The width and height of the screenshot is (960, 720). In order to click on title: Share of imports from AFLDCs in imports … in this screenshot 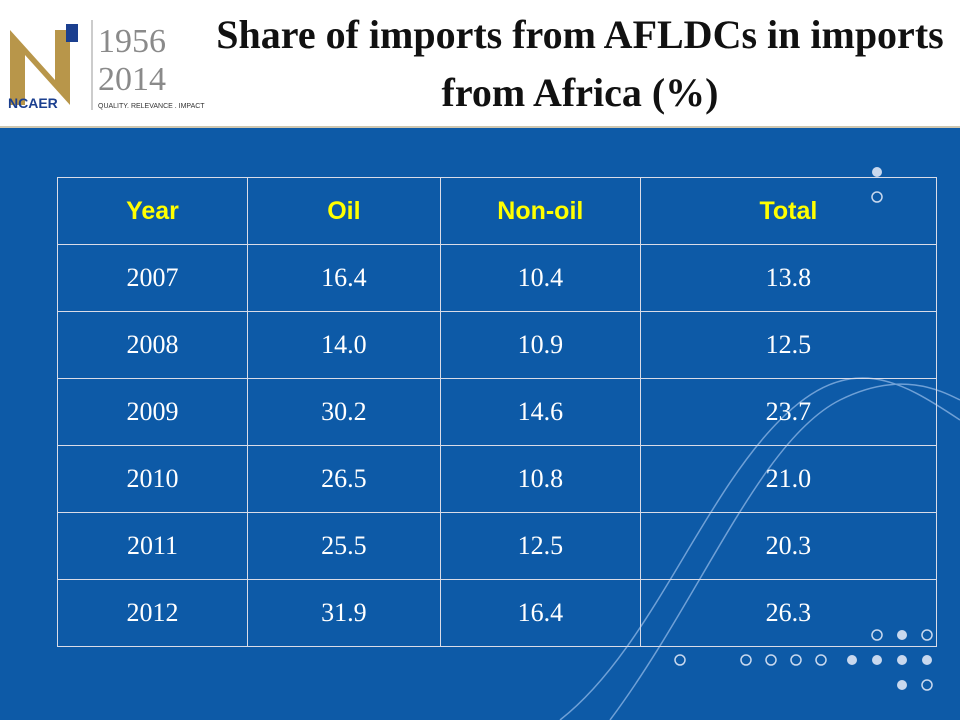, I will do `click(580, 63)`.